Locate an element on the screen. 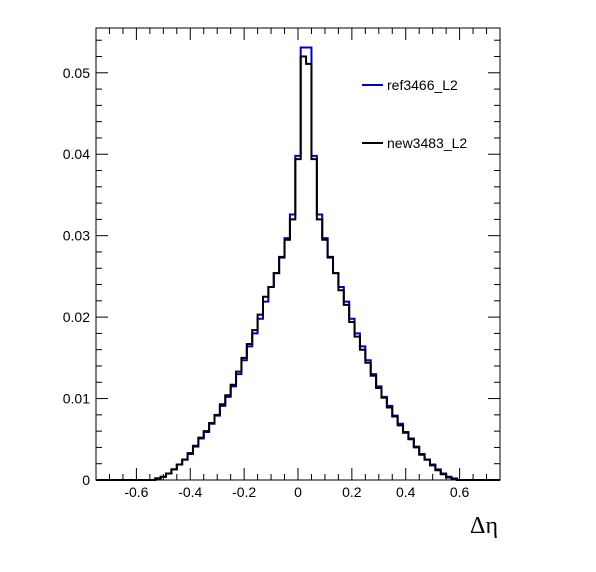 This screenshot has height=572, width=596. y-tick-label: 0.03 is located at coordinates (76, 236).